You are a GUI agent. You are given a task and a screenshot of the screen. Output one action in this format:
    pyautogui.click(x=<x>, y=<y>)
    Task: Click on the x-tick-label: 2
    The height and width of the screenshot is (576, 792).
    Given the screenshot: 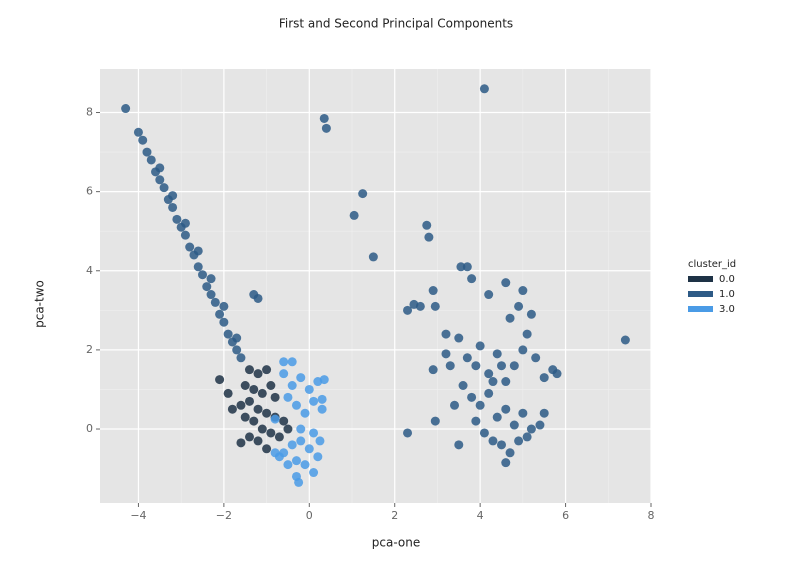 What is the action you would take?
    pyautogui.click(x=394, y=515)
    